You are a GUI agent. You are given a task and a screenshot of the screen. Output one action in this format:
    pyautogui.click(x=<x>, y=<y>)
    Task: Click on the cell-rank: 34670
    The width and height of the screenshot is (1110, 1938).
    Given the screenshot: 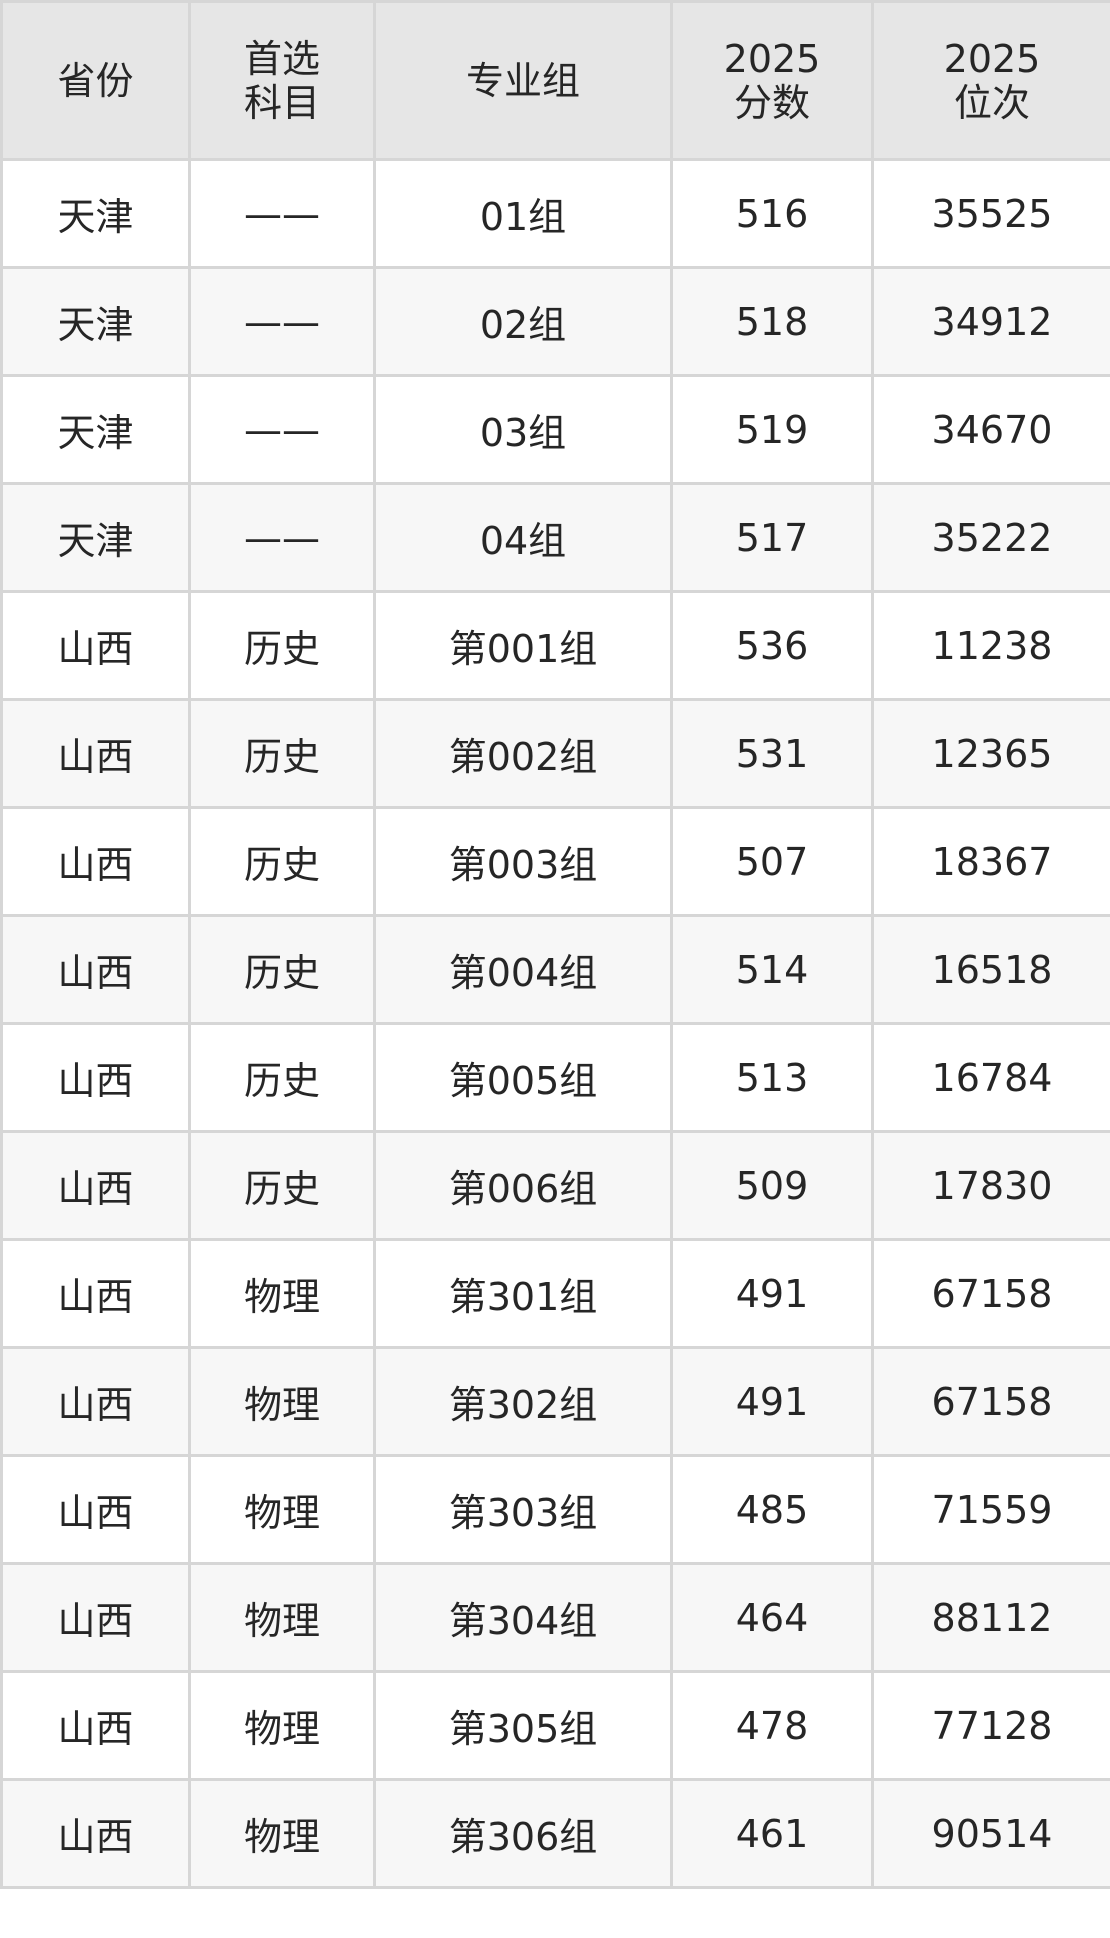 What is the action you would take?
    pyautogui.click(x=990, y=429)
    